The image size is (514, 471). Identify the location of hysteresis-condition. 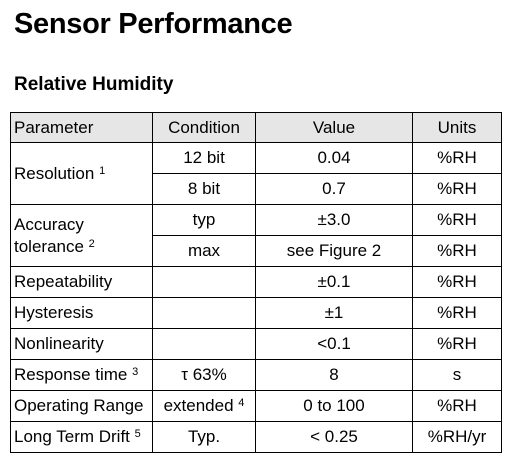
(204, 313).